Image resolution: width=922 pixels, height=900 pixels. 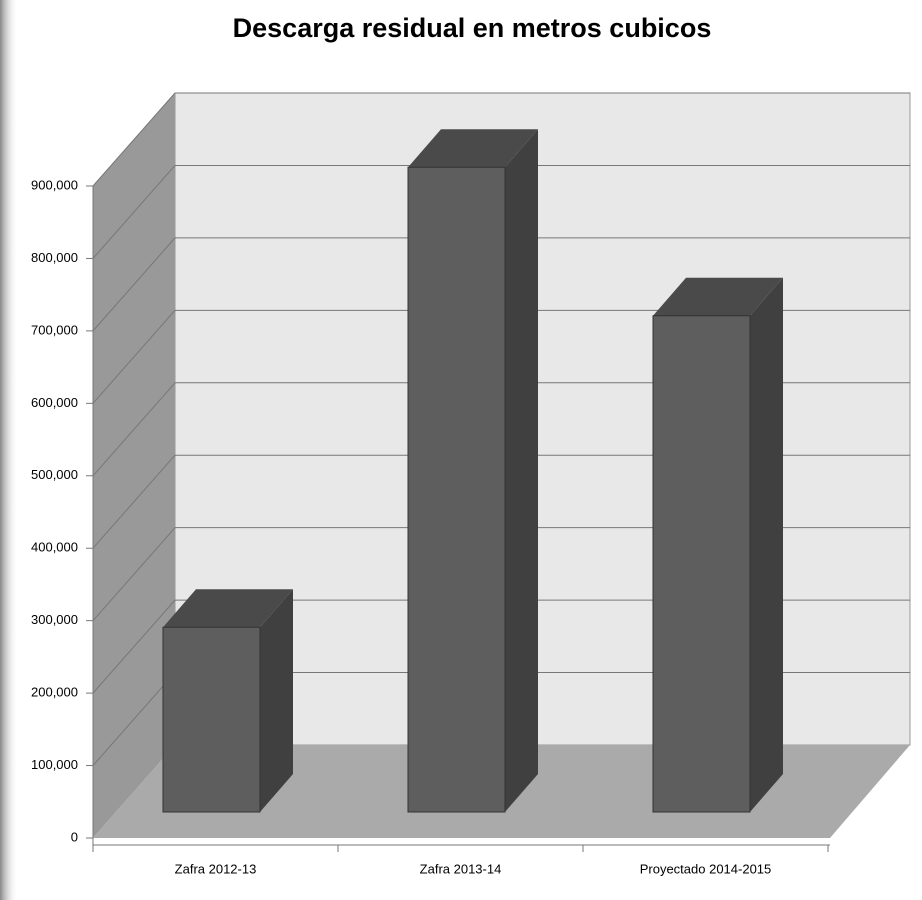 What do you see at coordinates (706, 868) in the screenshot?
I see `x-tick-label: Proyectado 2014-2015` at bounding box center [706, 868].